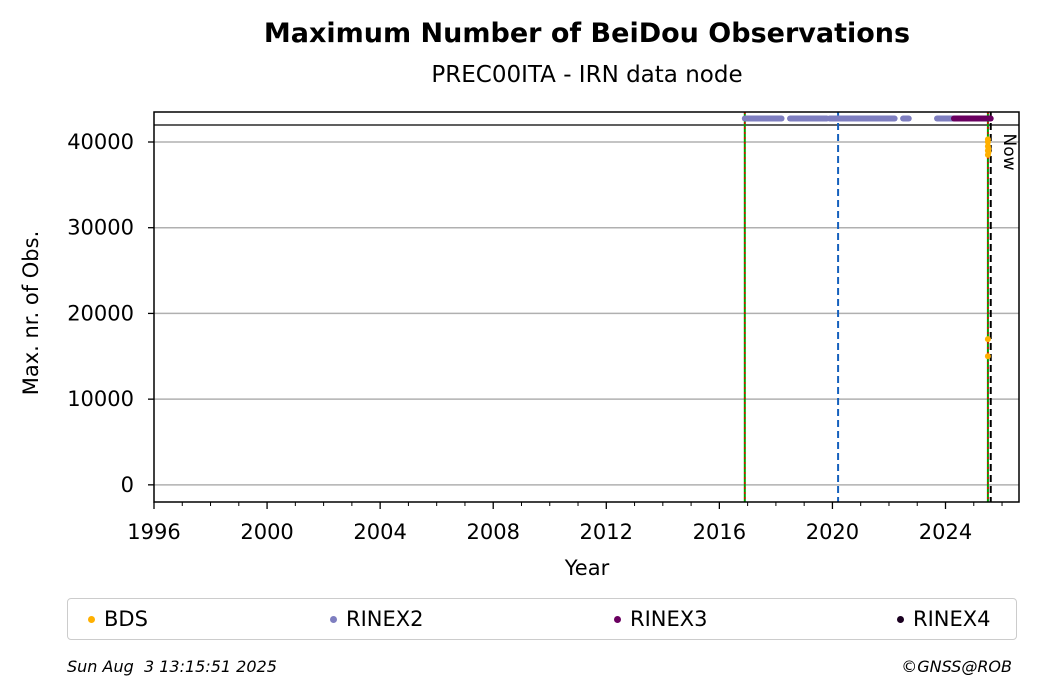  Describe the element at coordinates (586, 75) in the screenshot. I see `chart-subtitle: PREC00ITA - IRN data node` at that location.